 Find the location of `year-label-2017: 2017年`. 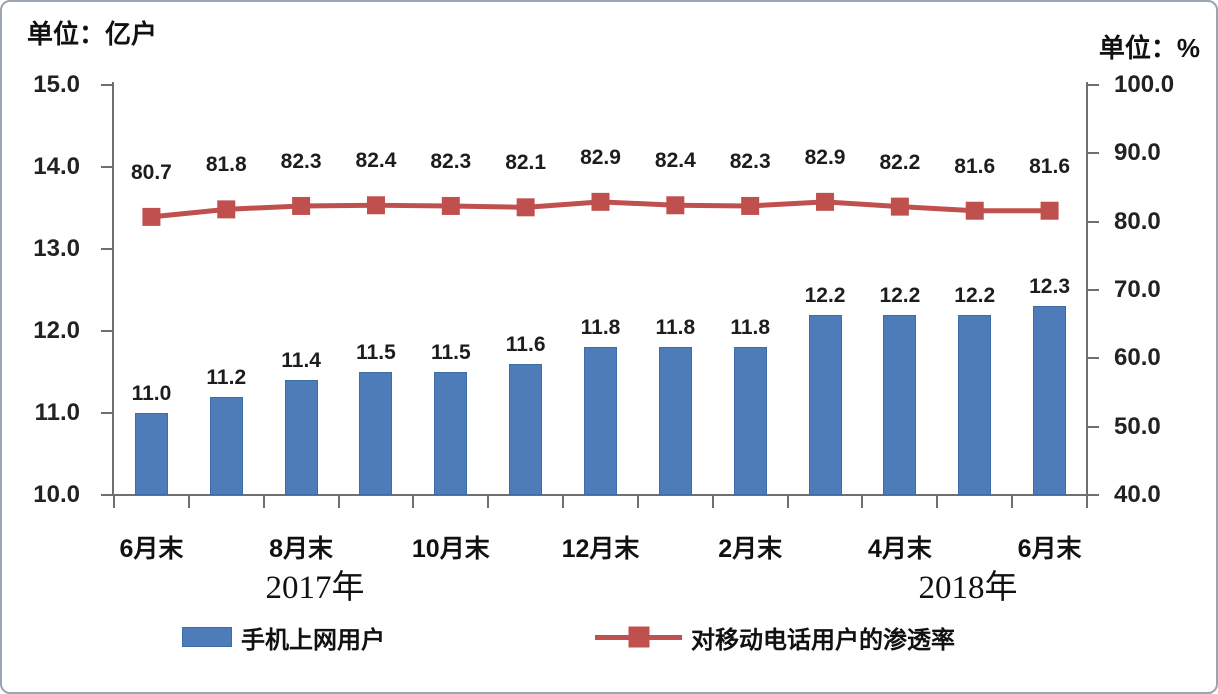

year-label-2017: 2017年 is located at coordinates (315, 588).